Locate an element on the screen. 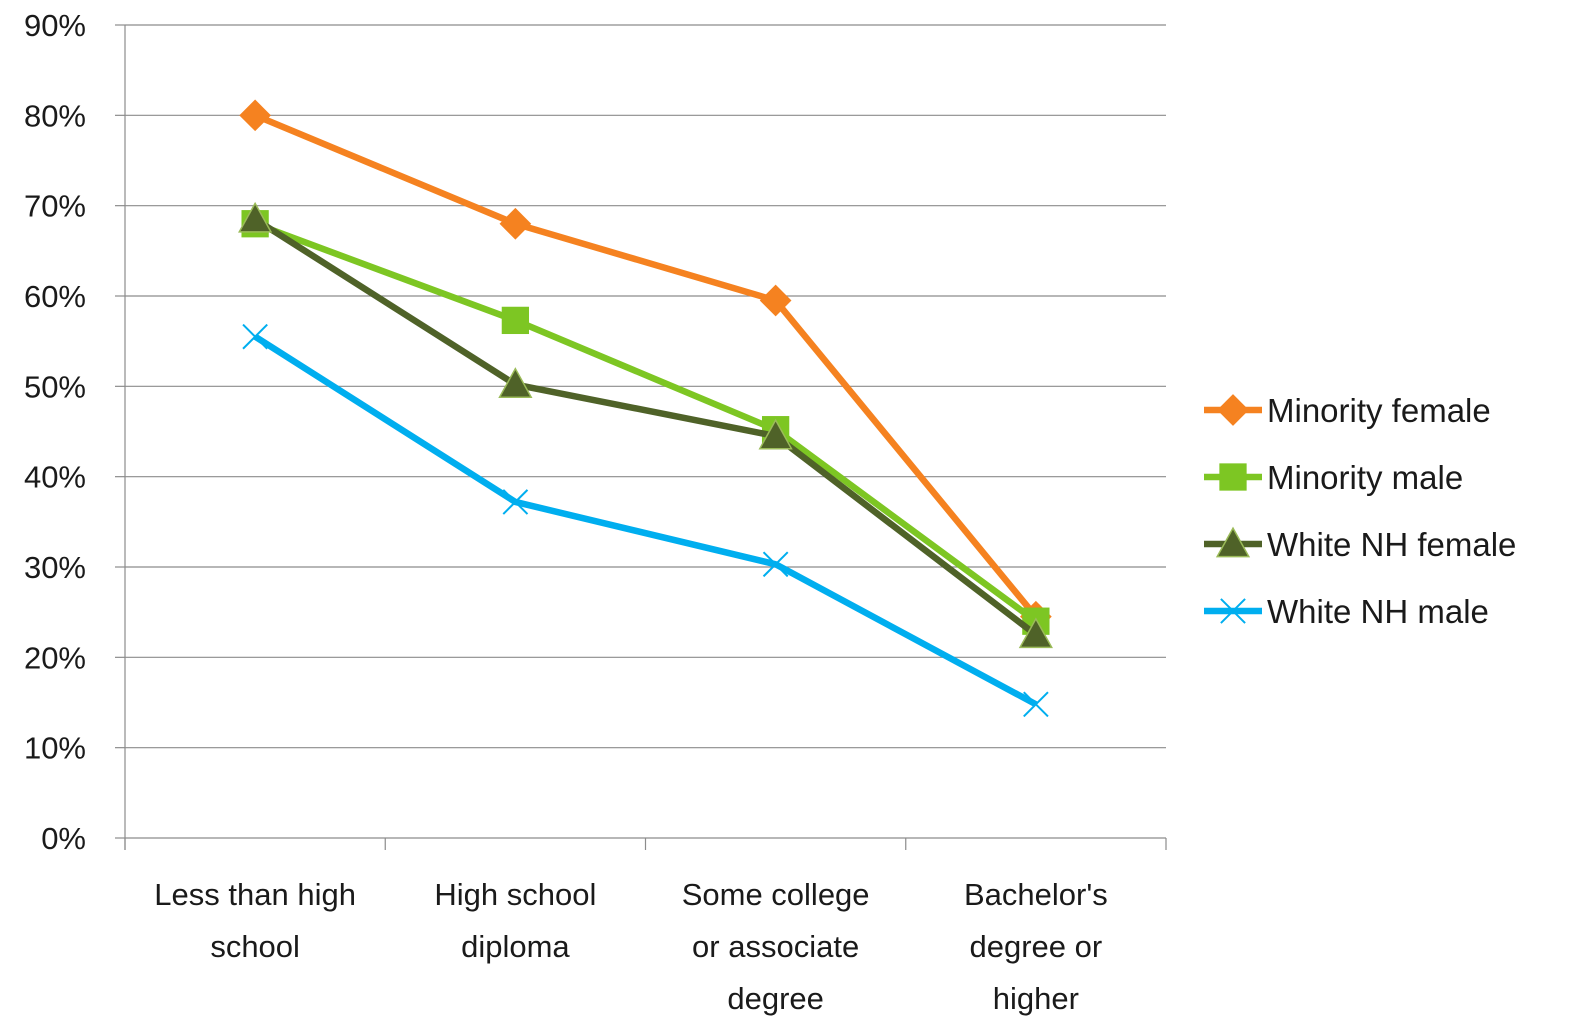 The image size is (1574, 1020). y-tick-label: 30% is located at coordinates (55, 567).